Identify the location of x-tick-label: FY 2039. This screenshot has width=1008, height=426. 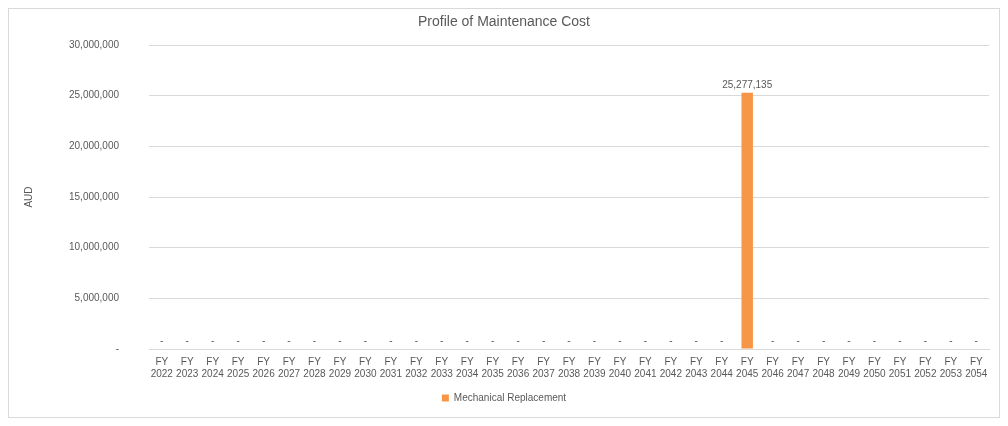
(595, 367).